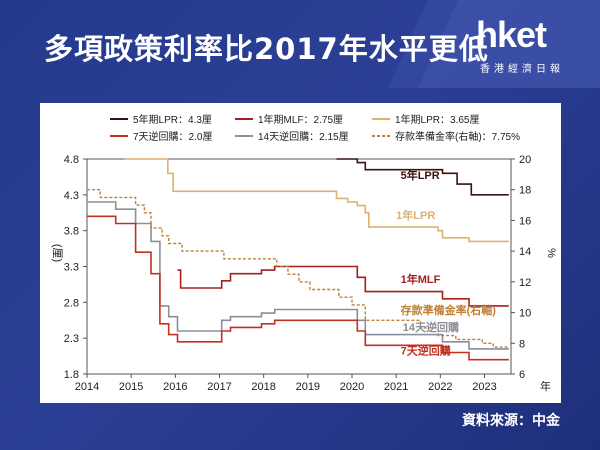 The height and width of the screenshot is (450, 600). Describe the element at coordinates (71, 375) in the screenshot. I see `y-left-tick-label: 1.8` at that location.